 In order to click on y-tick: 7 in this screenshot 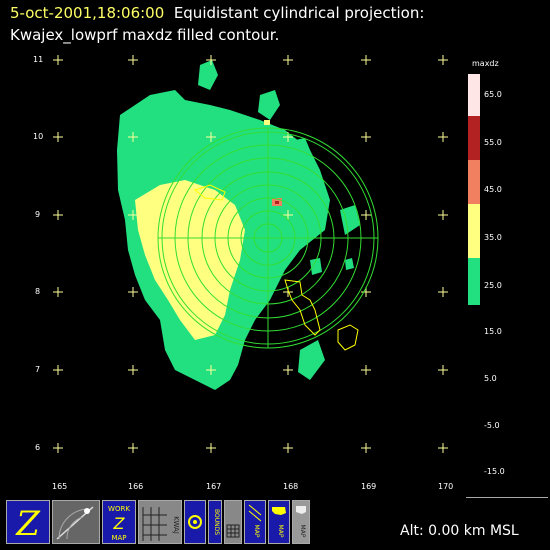, I will do `click(38, 369)`.